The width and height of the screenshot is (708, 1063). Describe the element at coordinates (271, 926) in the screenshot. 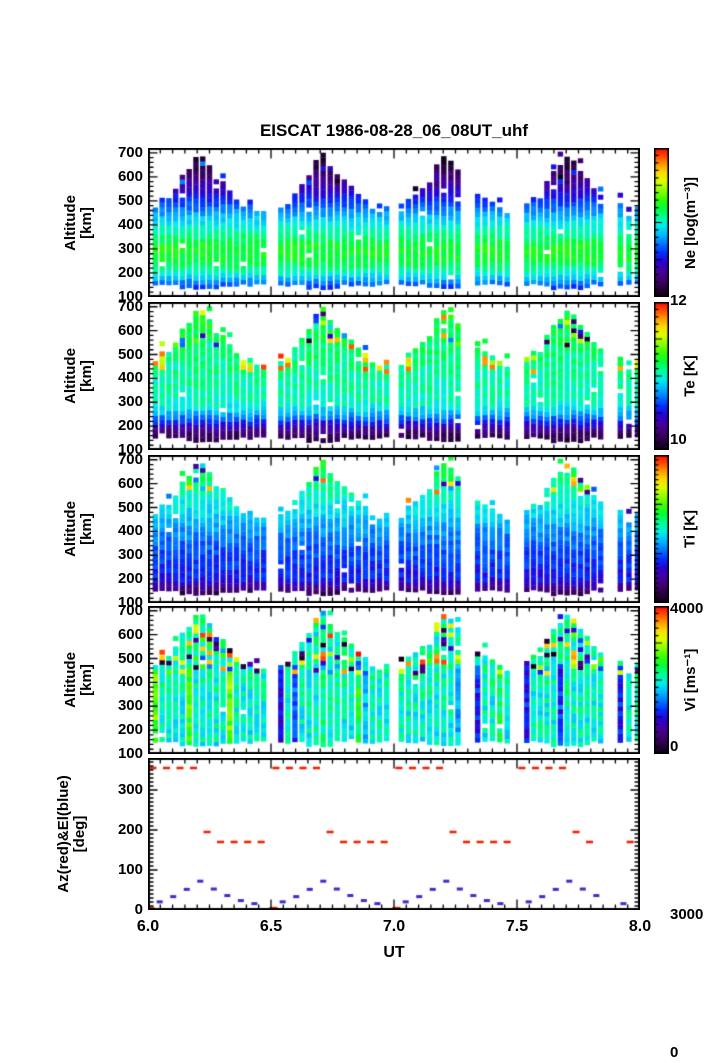

I see `x-tick-label: 6.5` at that location.